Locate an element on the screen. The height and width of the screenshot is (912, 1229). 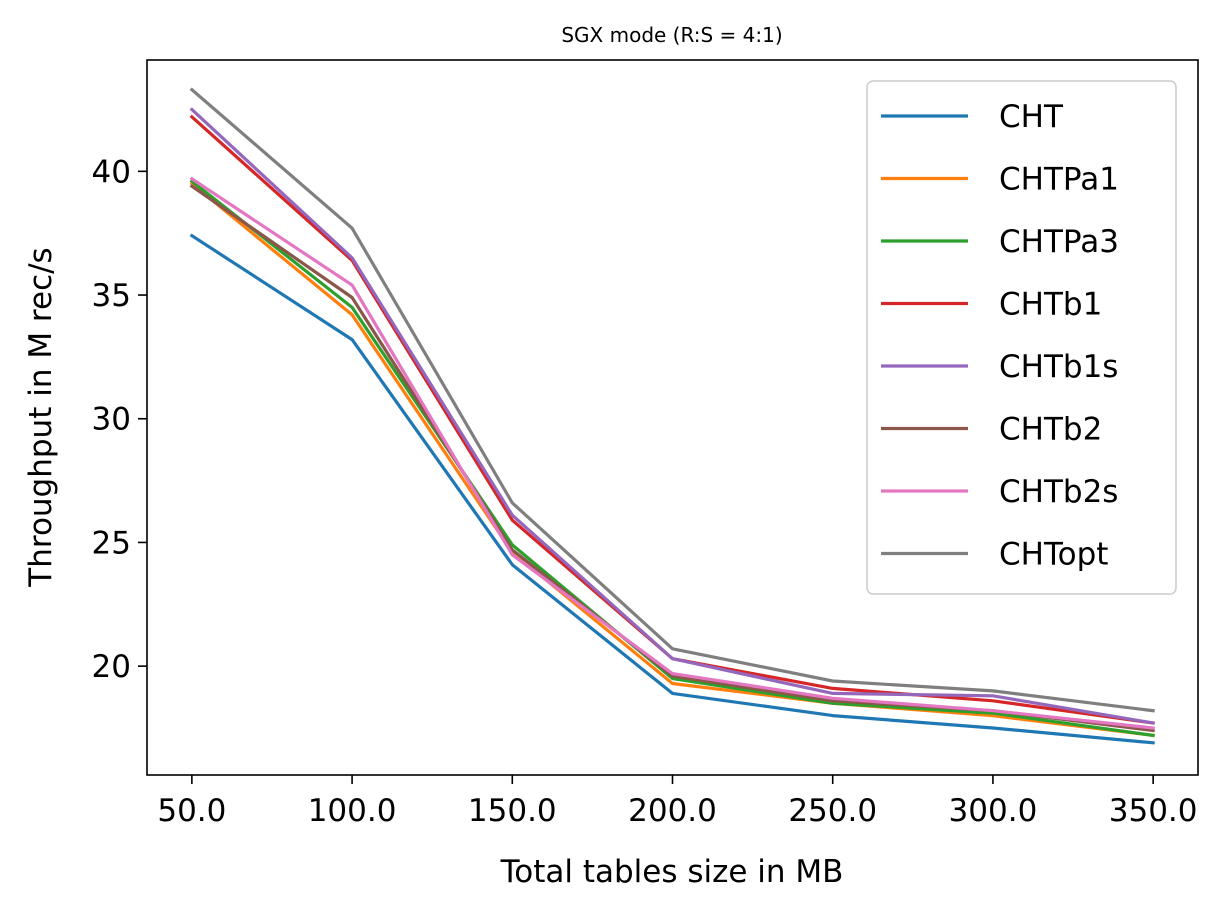
y-tick-label: 30 is located at coordinates (111, 420).